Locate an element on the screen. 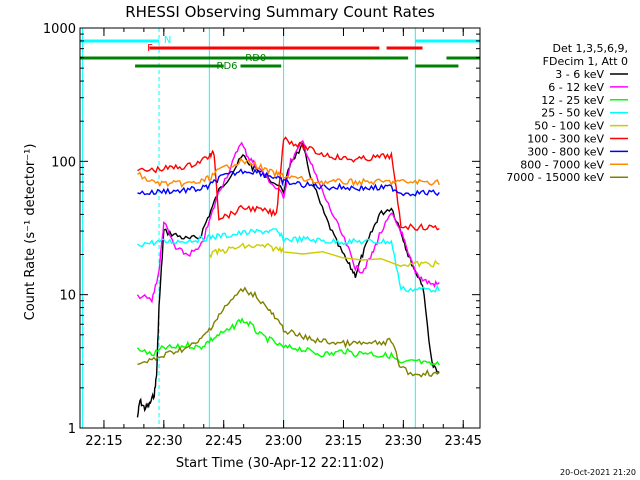 This screenshot has width=640, height=480. legend-label: 50 - 100 keV is located at coordinates (569, 126).